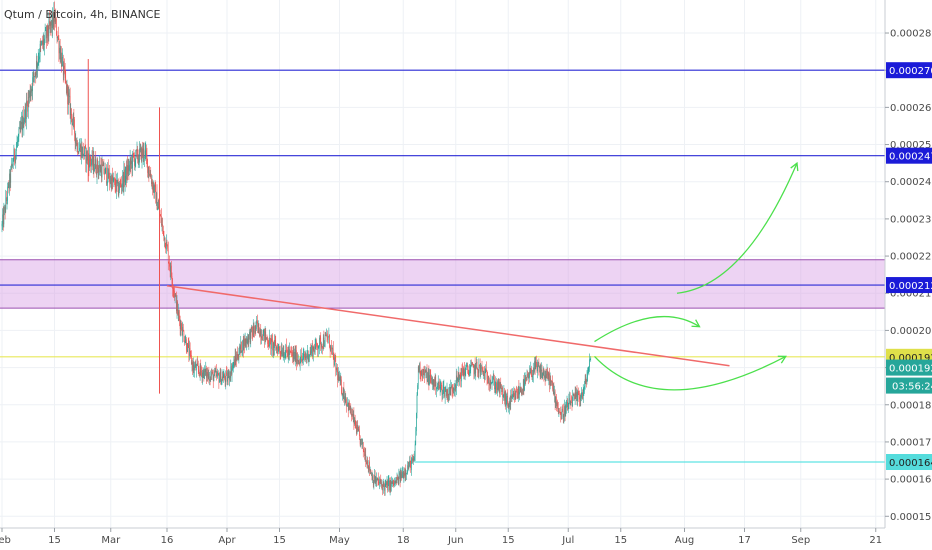 The width and height of the screenshot is (932, 550). I want to click on time-axis: Feb 15 Mar 16 Apr 15 May 18 Jun 15 Jul 15 Aug 17 Sep 21, so click(441, 537).